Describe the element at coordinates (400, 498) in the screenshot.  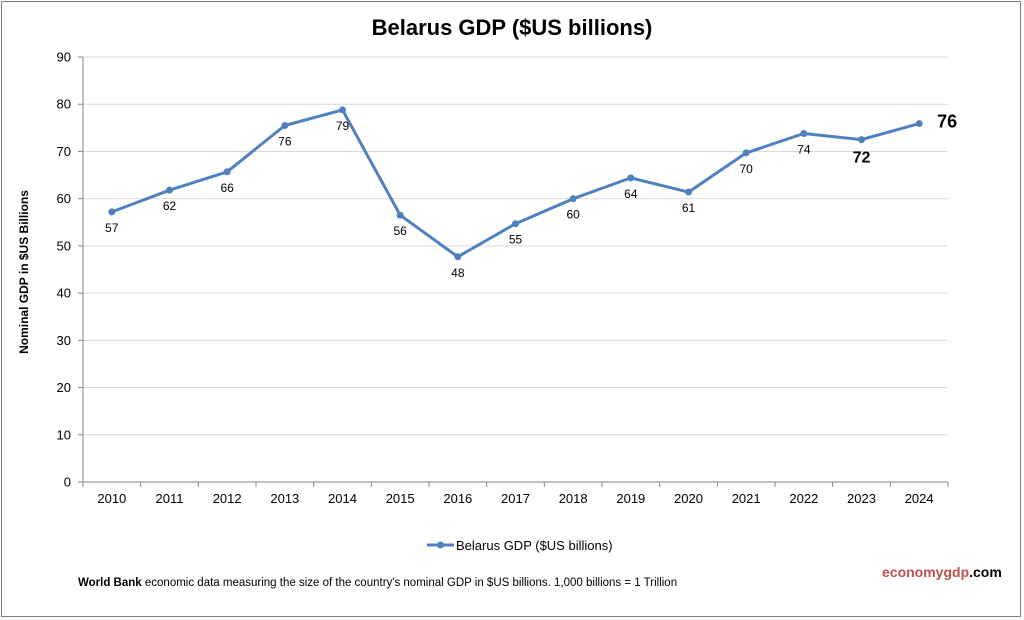
I see `x-tick-label: 2015` at that location.